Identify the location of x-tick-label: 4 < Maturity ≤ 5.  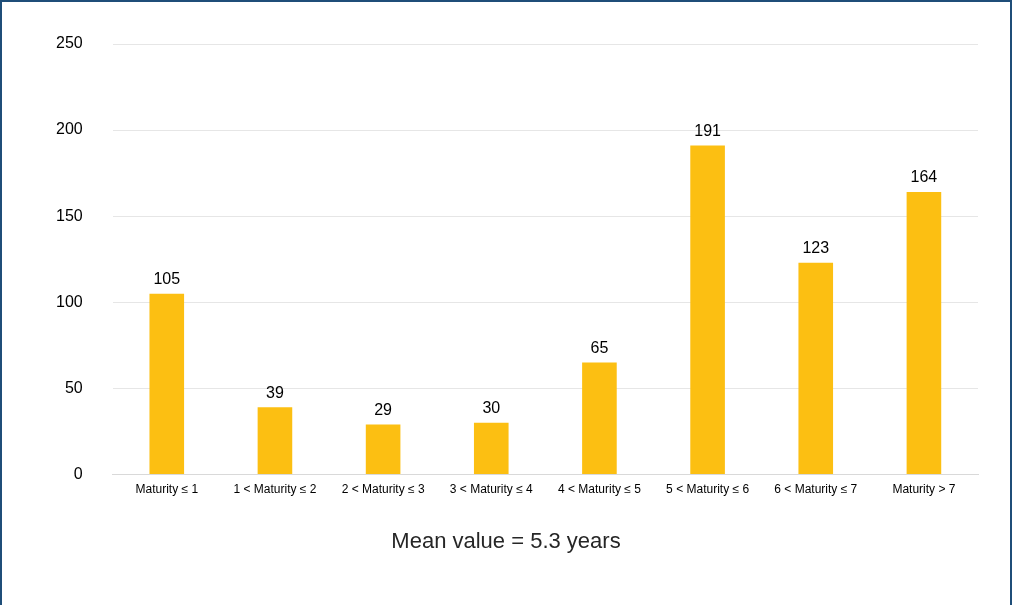
(599, 488).